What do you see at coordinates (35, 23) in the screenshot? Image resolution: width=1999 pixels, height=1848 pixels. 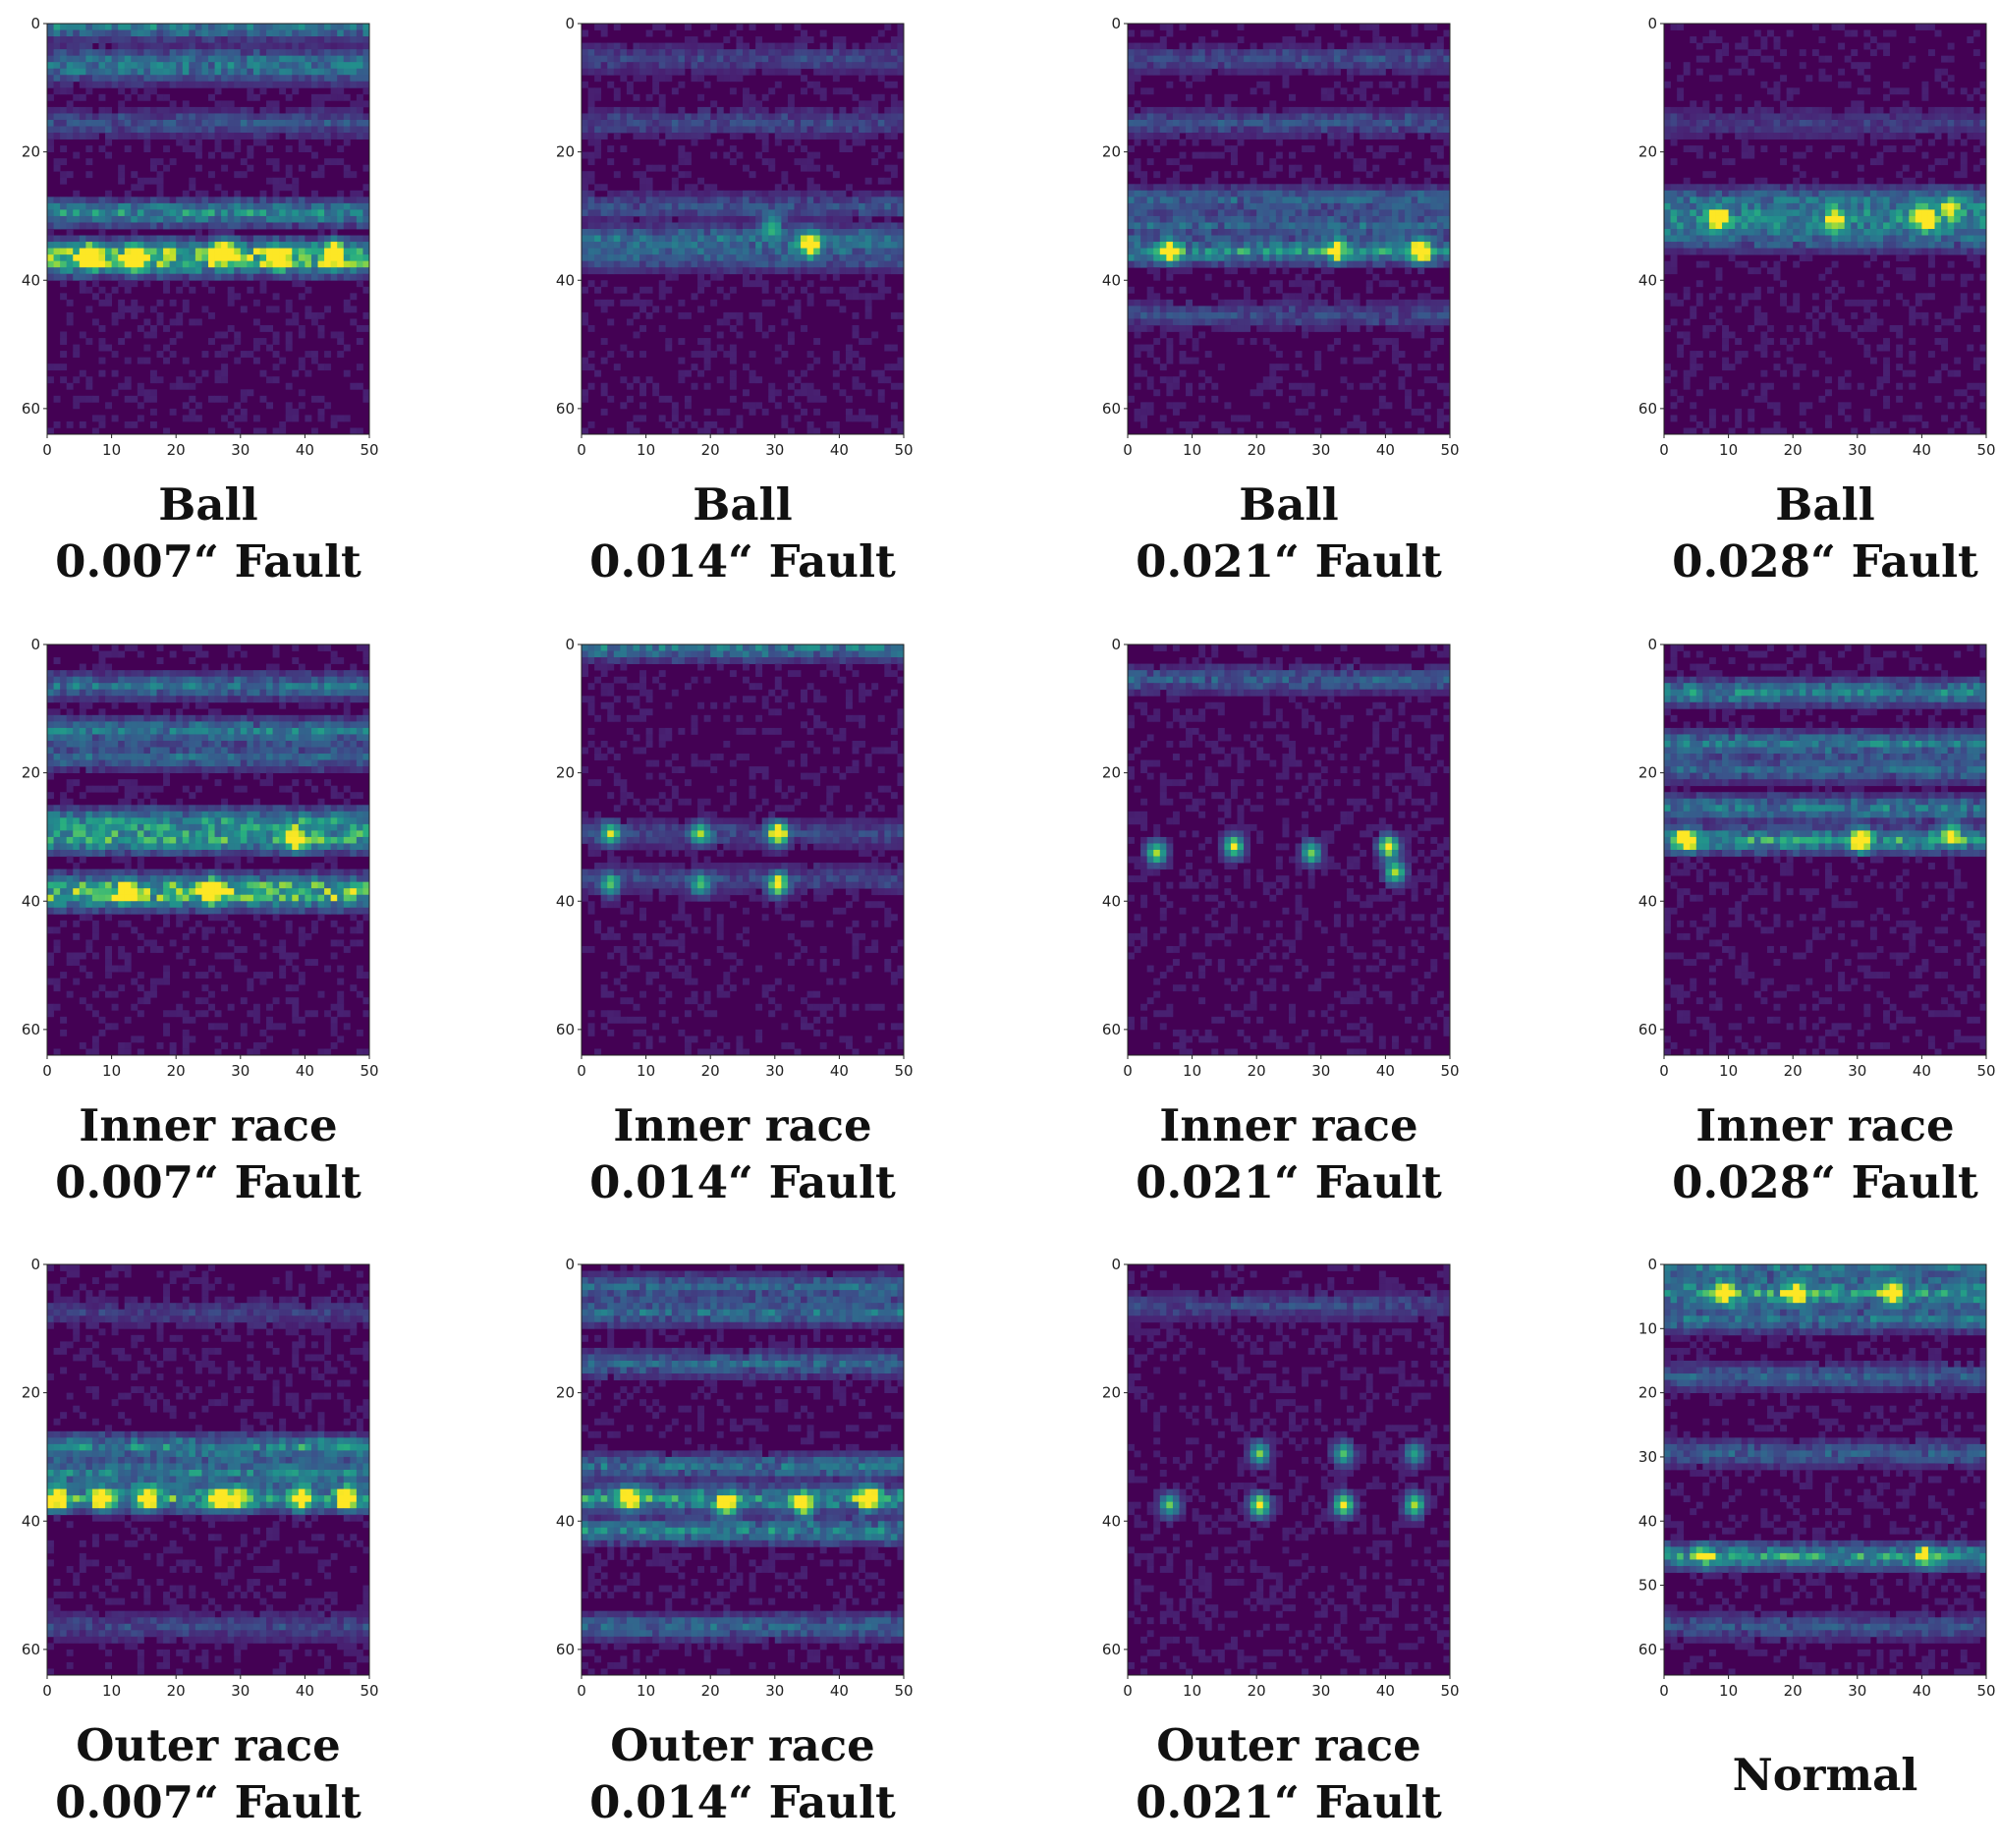 I see `y-tick-label: 0` at bounding box center [35, 23].